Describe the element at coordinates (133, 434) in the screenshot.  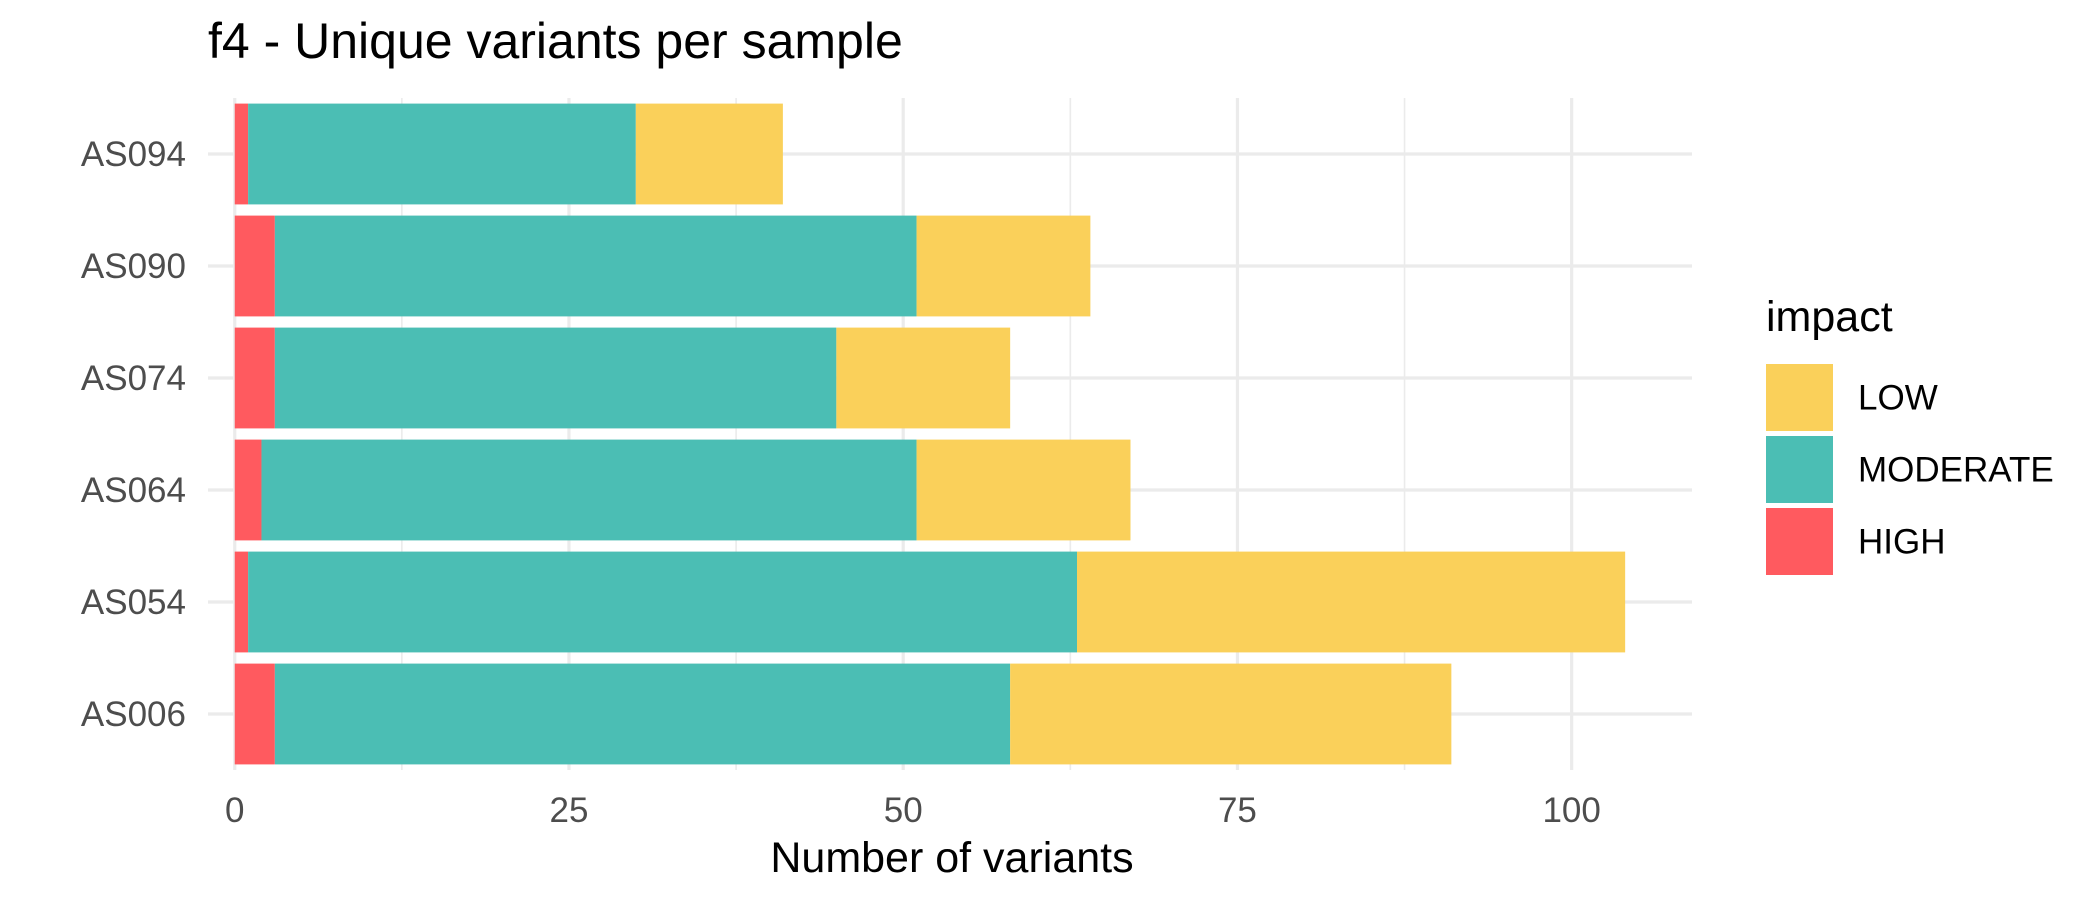
I see `y-tick-labels: AS094 AS090 AS074 AS064 AS054 AS006` at that location.